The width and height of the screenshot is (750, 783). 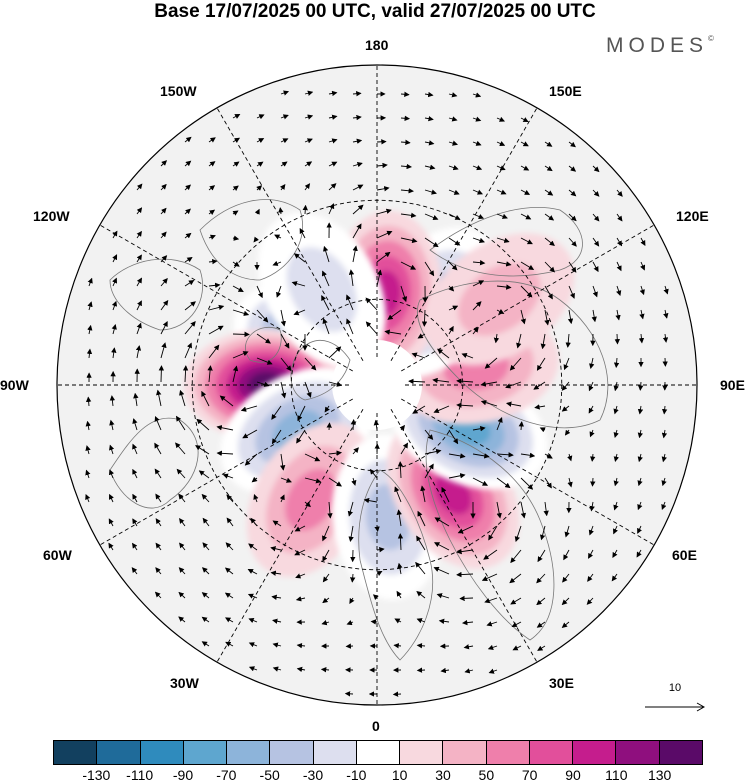 I want to click on colorbar-tick-label: 70, so click(x=529, y=775).